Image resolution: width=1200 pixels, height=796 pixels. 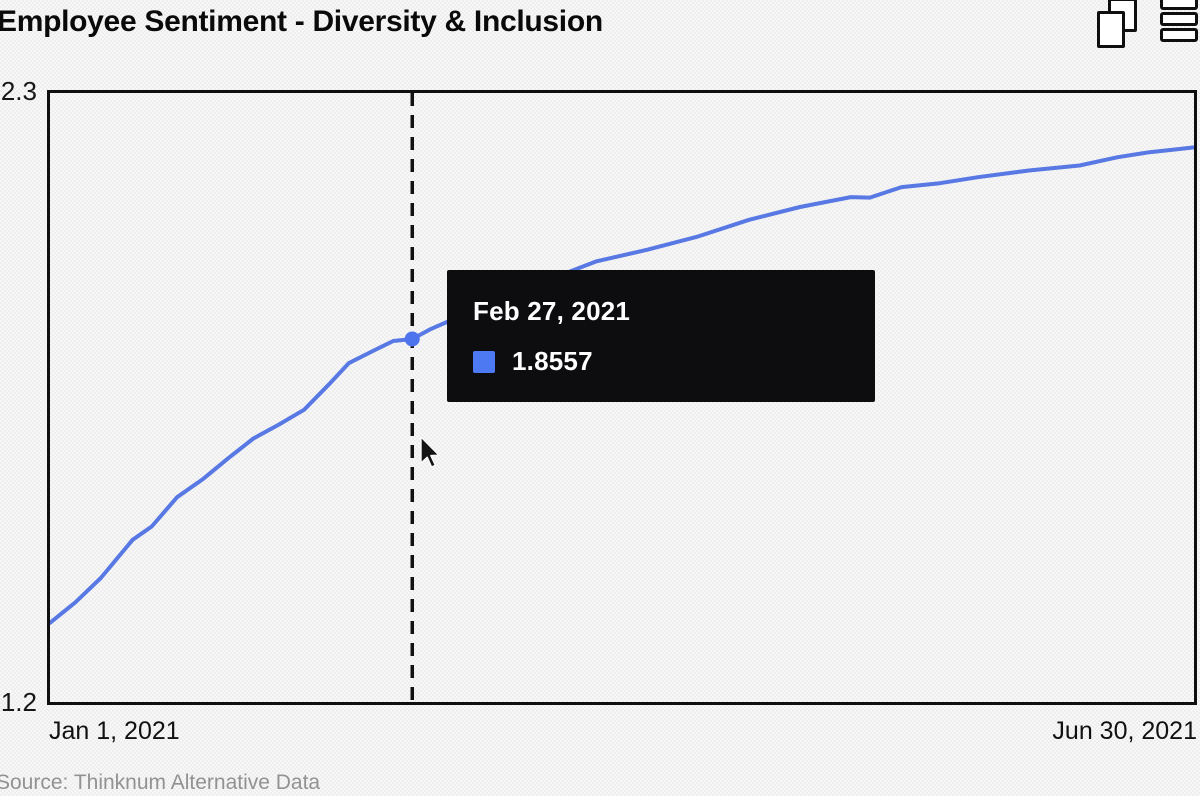 What do you see at coordinates (661, 336) in the screenshot?
I see `chart-tooltip: Feb 27, 2021 1.8557` at bounding box center [661, 336].